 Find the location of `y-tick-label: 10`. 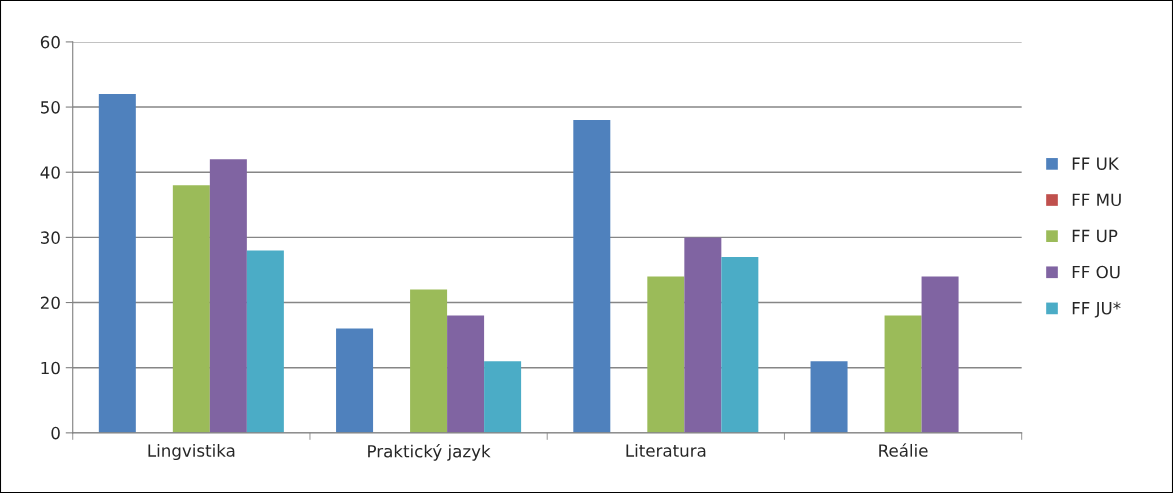

y-tick-label: 10 is located at coordinates (50, 368).